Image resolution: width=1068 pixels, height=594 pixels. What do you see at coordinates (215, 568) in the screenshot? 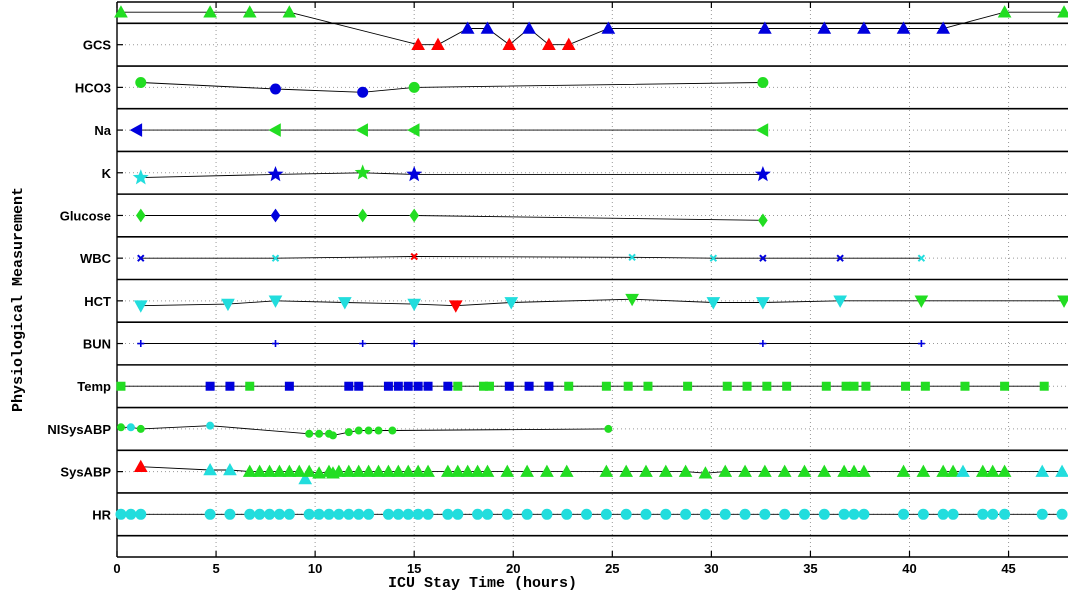
I see `x-tick-label: 5` at bounding box center [215, 568].